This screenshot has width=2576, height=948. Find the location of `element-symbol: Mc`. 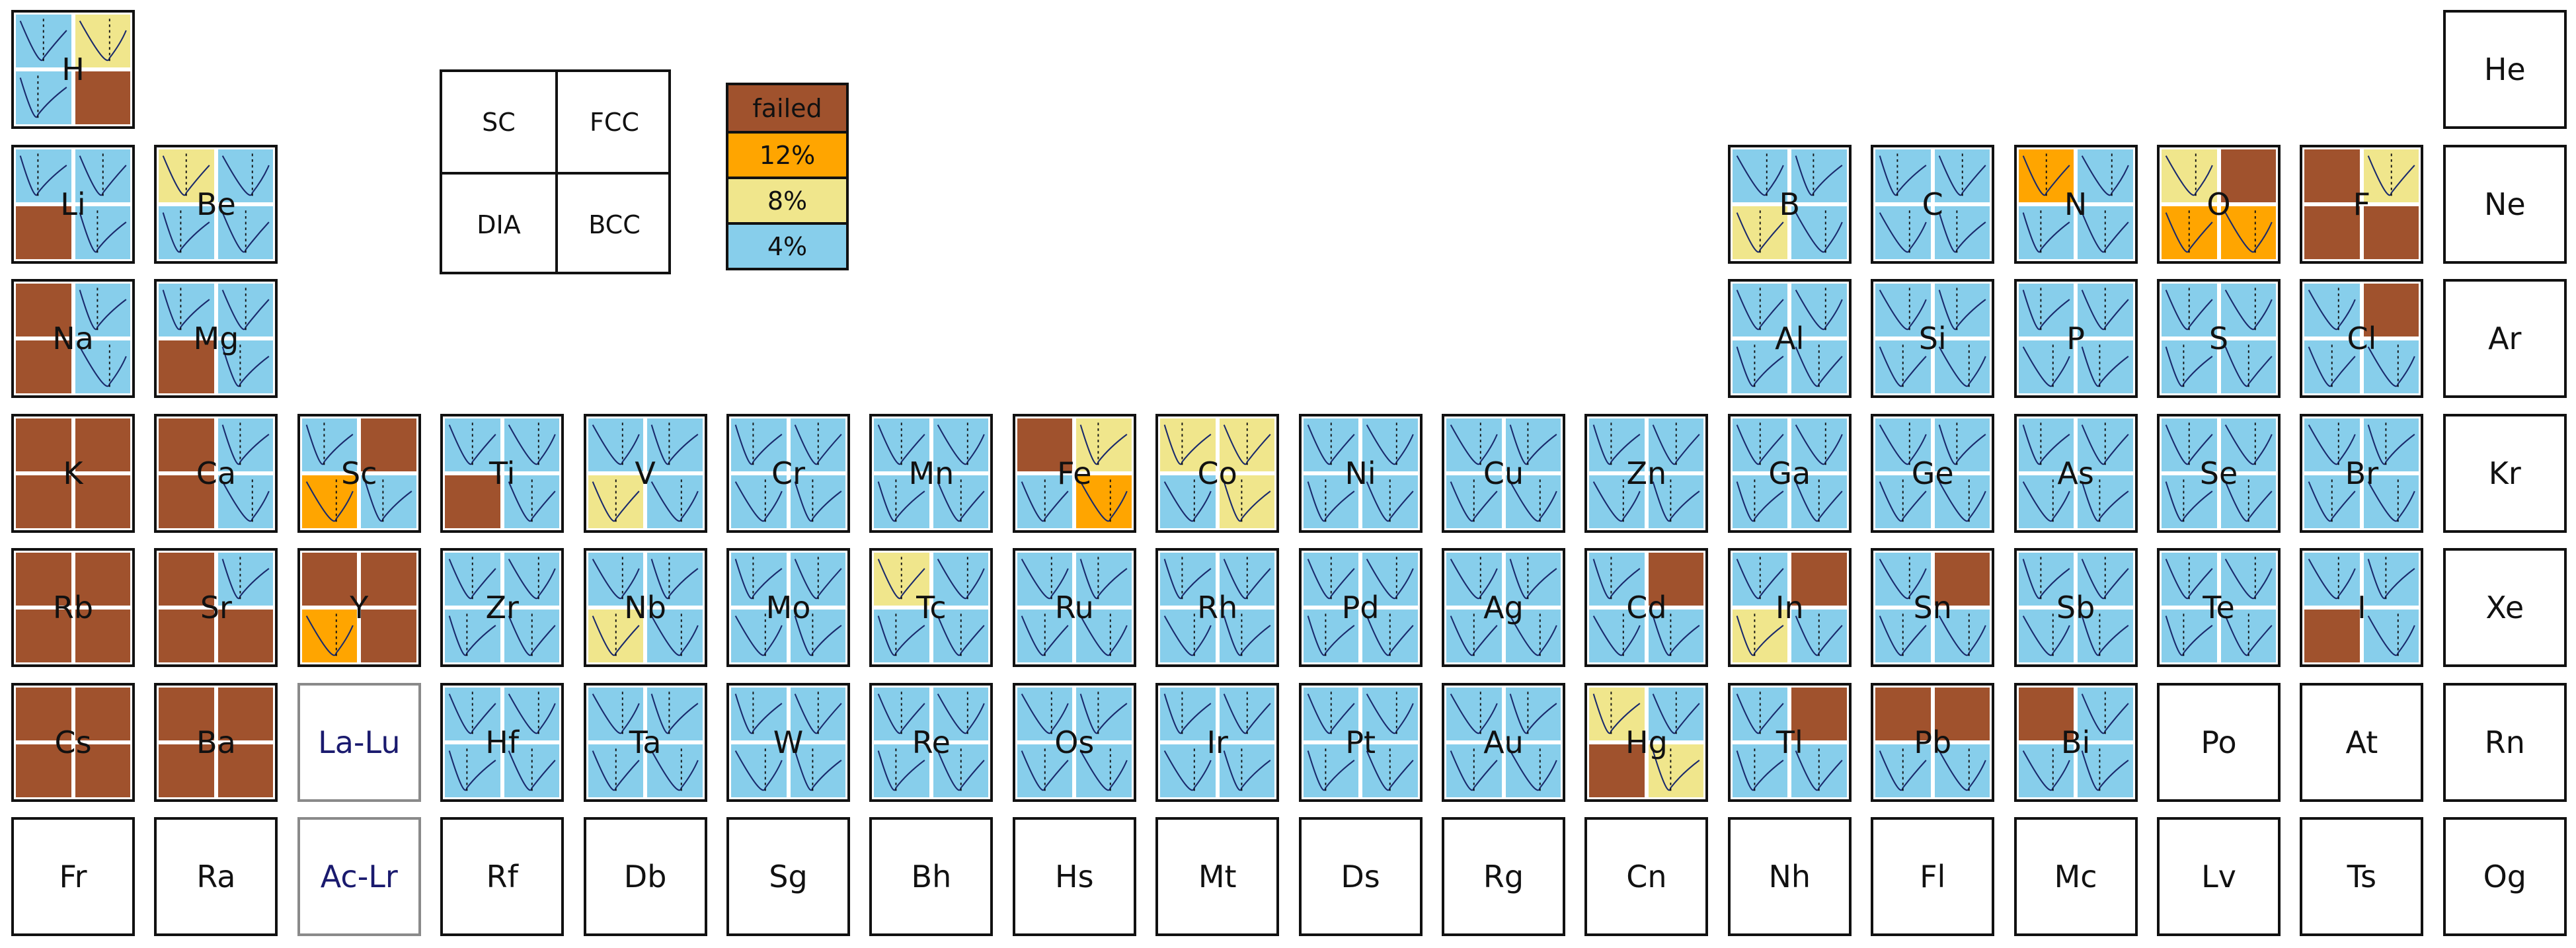

element-symbol: Mc is located at coordinates (2075, 876).